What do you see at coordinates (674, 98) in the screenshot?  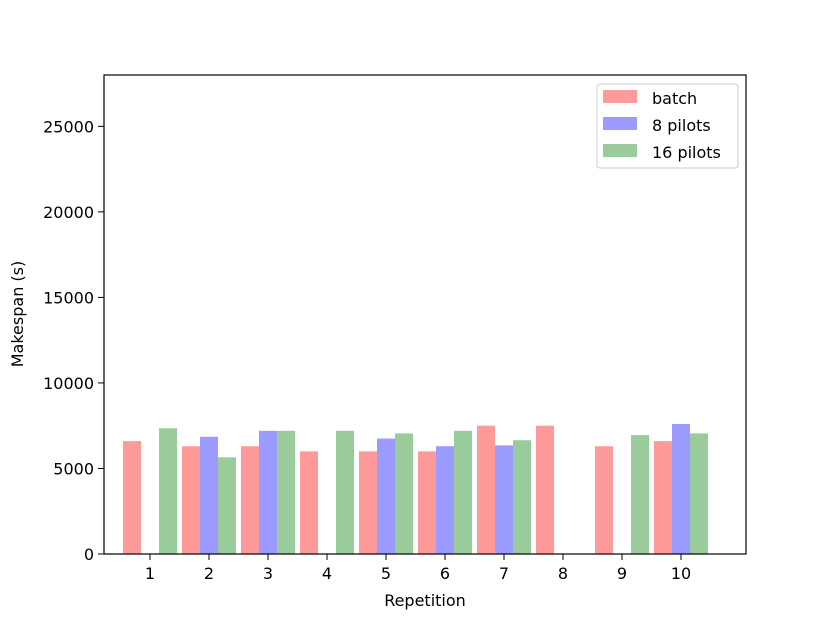 I see `legend-entry-batch: batch` at bounding box center [674, 98].